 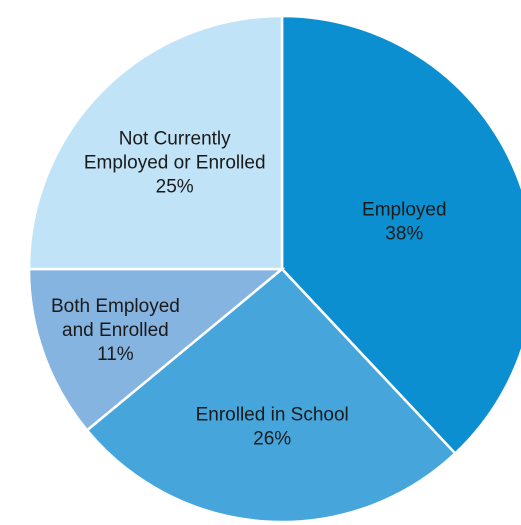 What do you see at coordinates (404, 234) in the screenshot?
I see `slice-percentage: 38%` at bounding box center [404, 234].